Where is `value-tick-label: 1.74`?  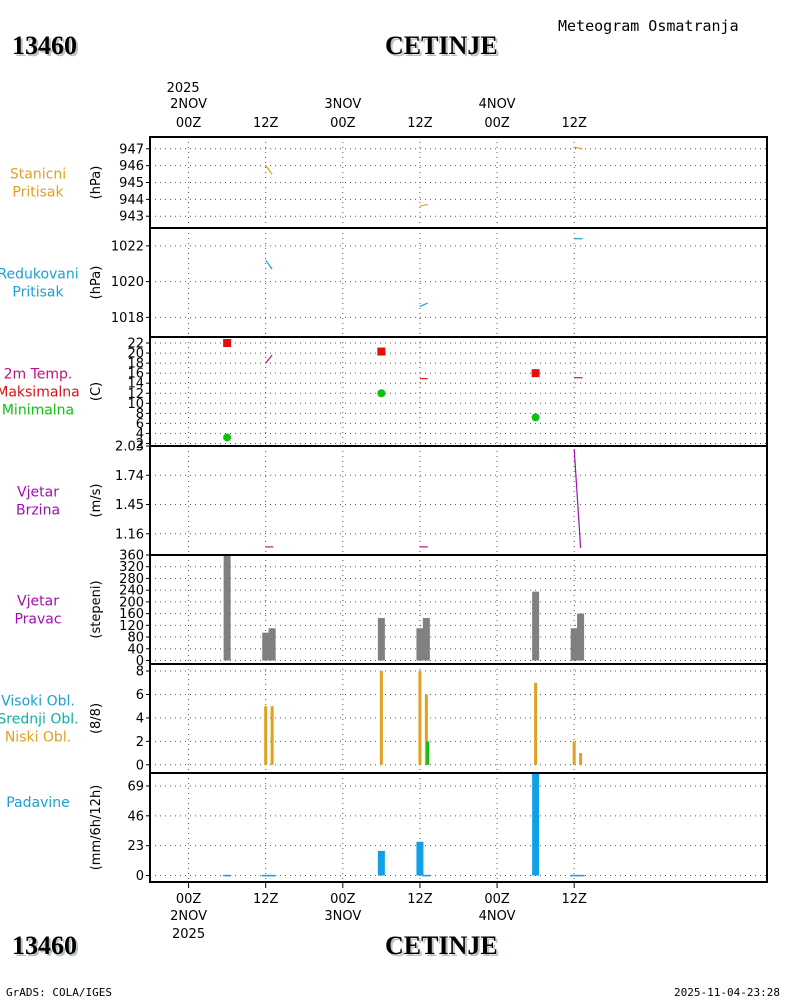 value-tick-label: 1.74 is located at coordinates (129, 476).